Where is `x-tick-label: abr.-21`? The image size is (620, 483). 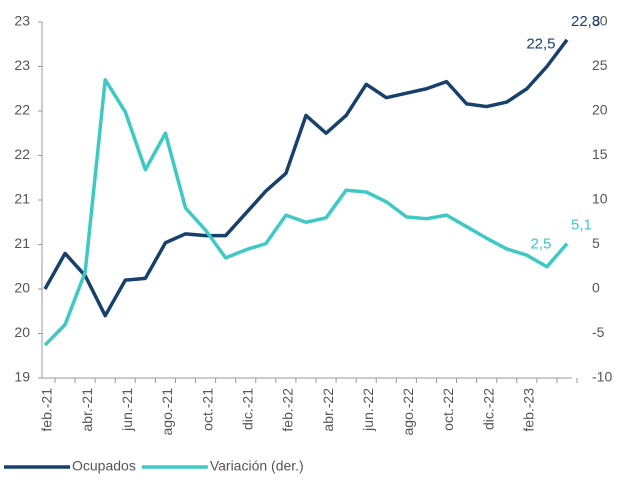 x-tick-label: abr.-21 is located at coordinates (87, 410).